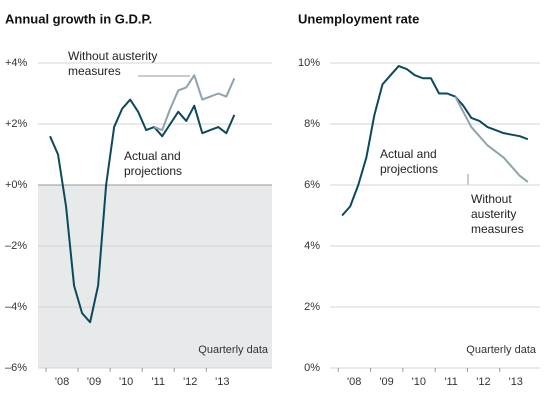  What do you see at coordinates (312, 185) in the screenshot?
I see `y-tick-label: 6%` at bounding box center [312, 185].